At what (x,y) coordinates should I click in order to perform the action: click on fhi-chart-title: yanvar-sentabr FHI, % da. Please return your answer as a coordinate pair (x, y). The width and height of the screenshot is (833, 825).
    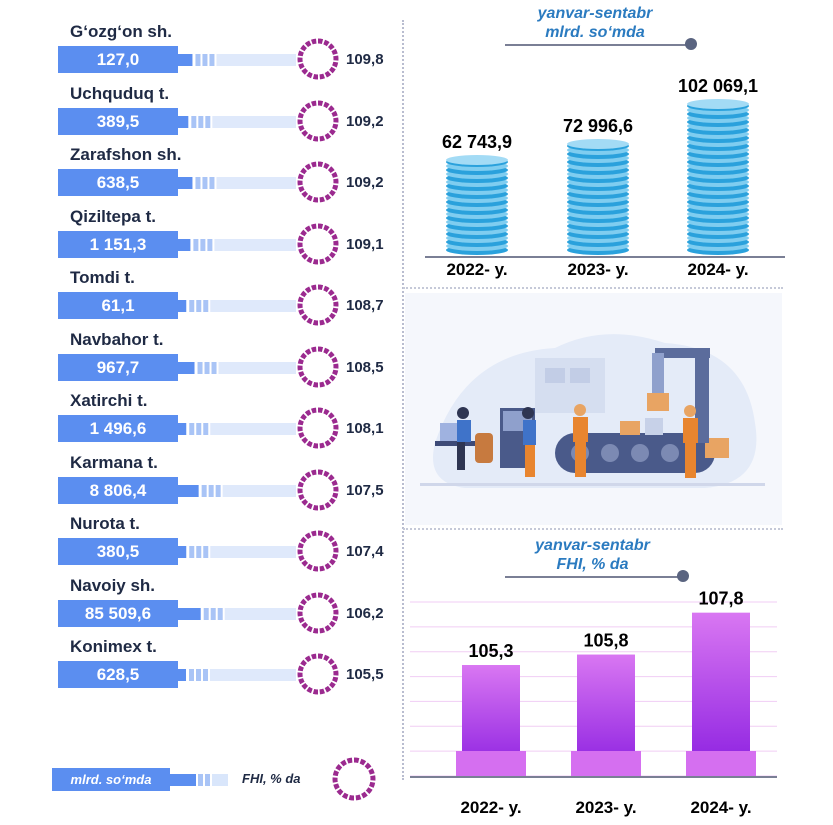
    Looking at the image, I should click on (592, 555).